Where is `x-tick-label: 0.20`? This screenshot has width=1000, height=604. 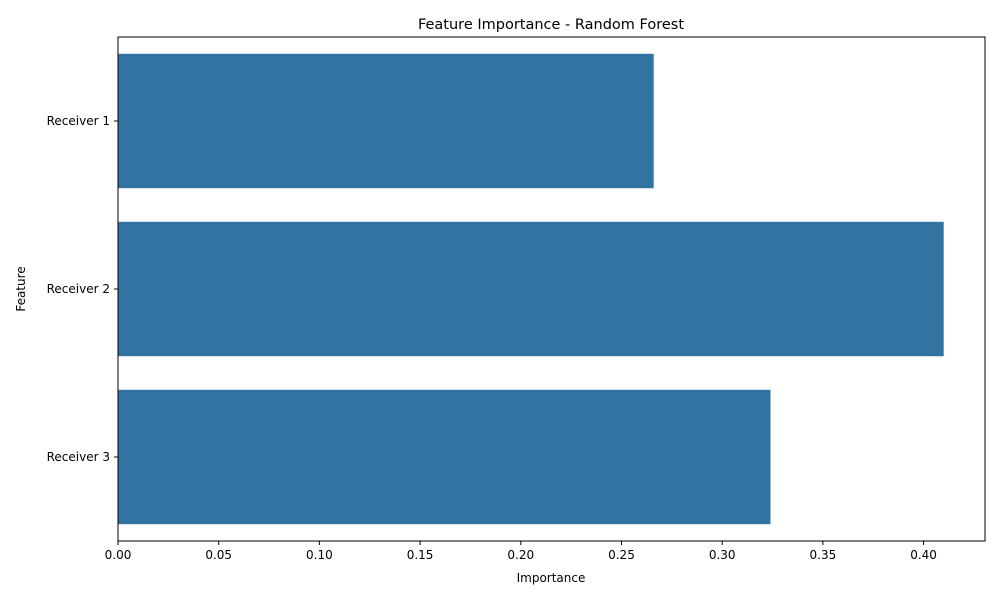 x-tick-label: 0.20 is located at coordinates (520, 555).